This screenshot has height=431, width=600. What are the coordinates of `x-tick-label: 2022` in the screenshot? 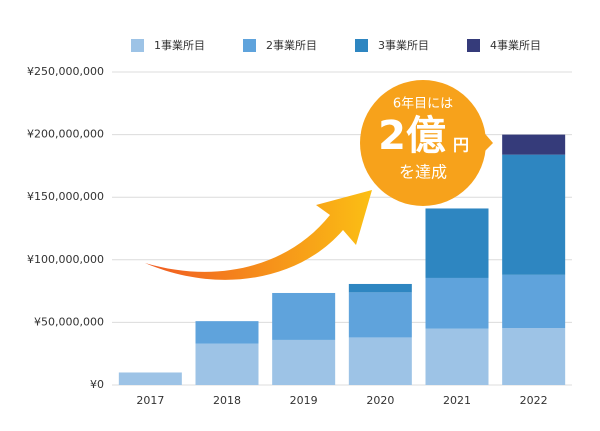 It's located at (534, 400).